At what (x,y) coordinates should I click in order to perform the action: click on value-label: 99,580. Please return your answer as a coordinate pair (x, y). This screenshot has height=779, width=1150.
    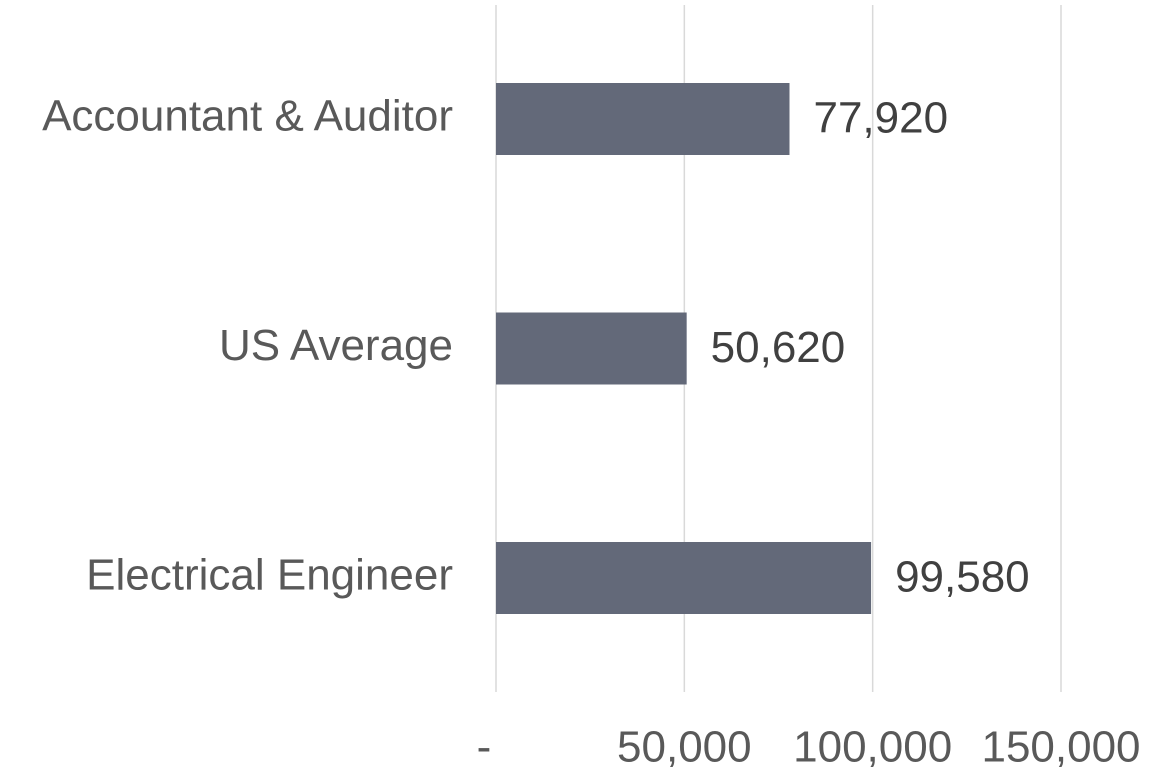
    Looking at the image, I should click on (962, 577).